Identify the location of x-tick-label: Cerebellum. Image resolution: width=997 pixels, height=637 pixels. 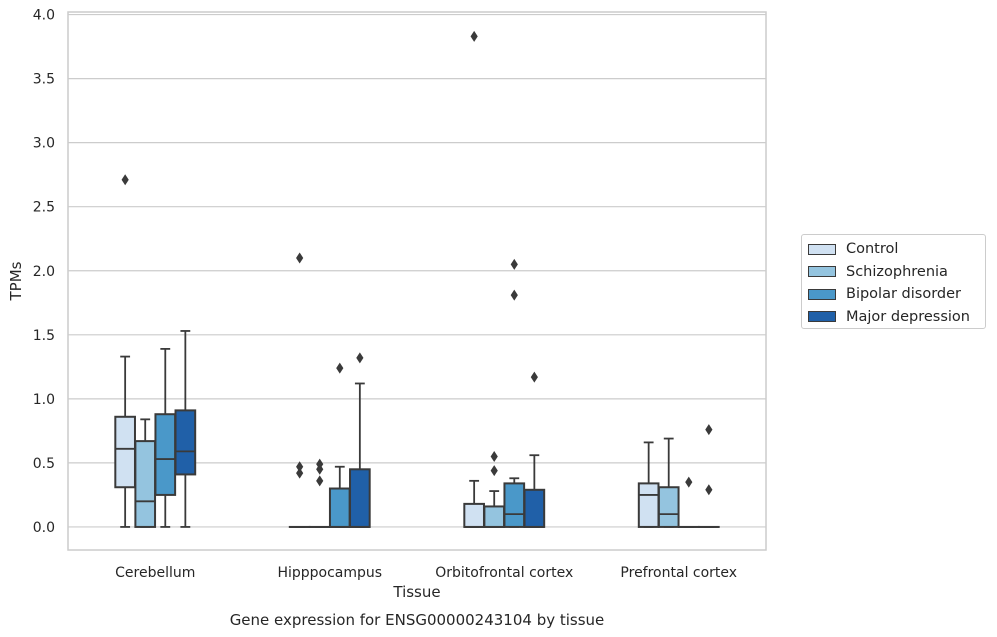
(155, 573).